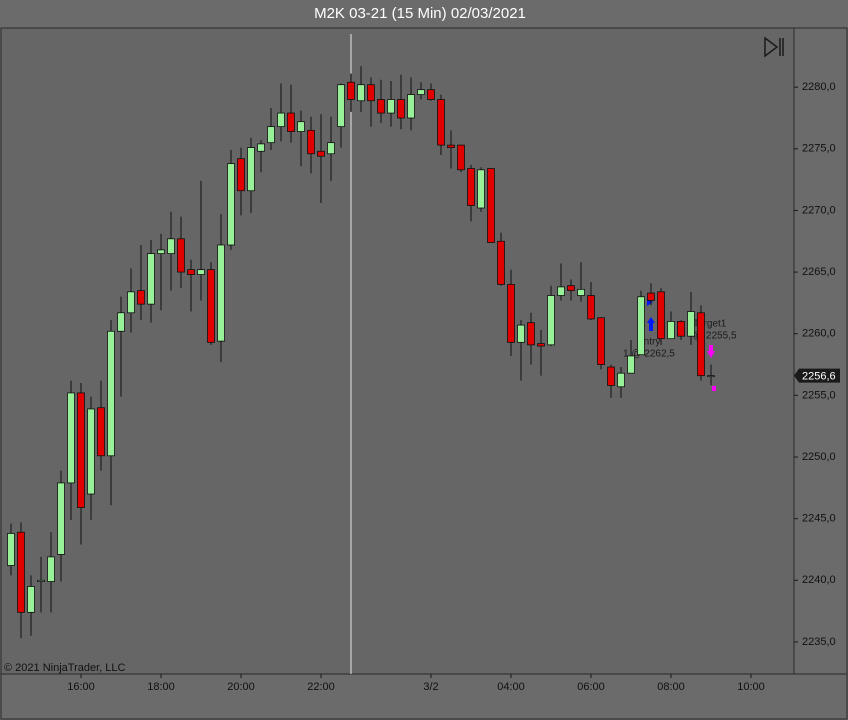 This screenshot has width=848, height=720. I want to click on entry-label: Entry, so click(648, 342).